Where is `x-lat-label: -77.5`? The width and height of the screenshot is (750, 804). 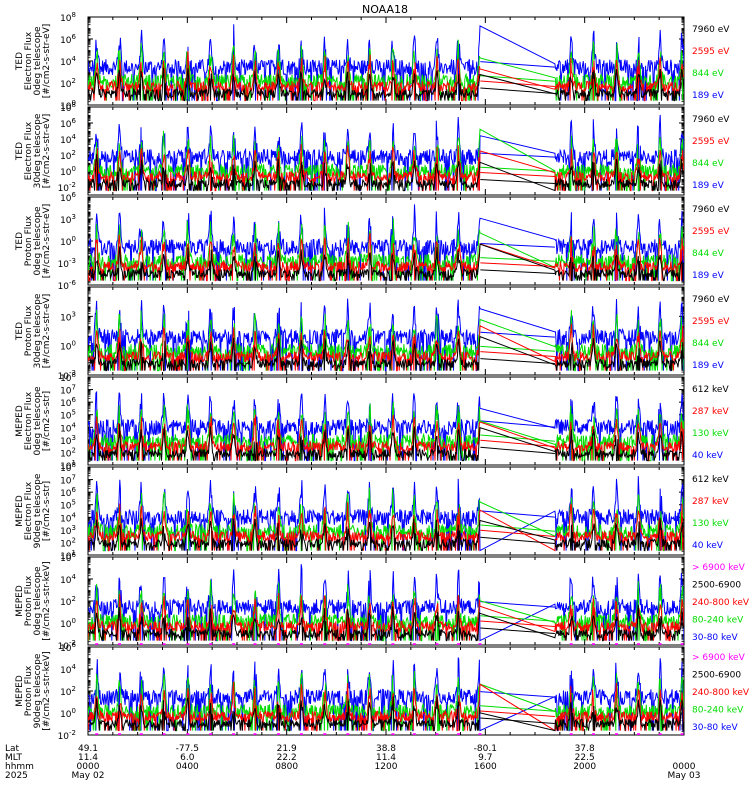
x-lat-label: -77.5 is located at coordinates (187, 749).